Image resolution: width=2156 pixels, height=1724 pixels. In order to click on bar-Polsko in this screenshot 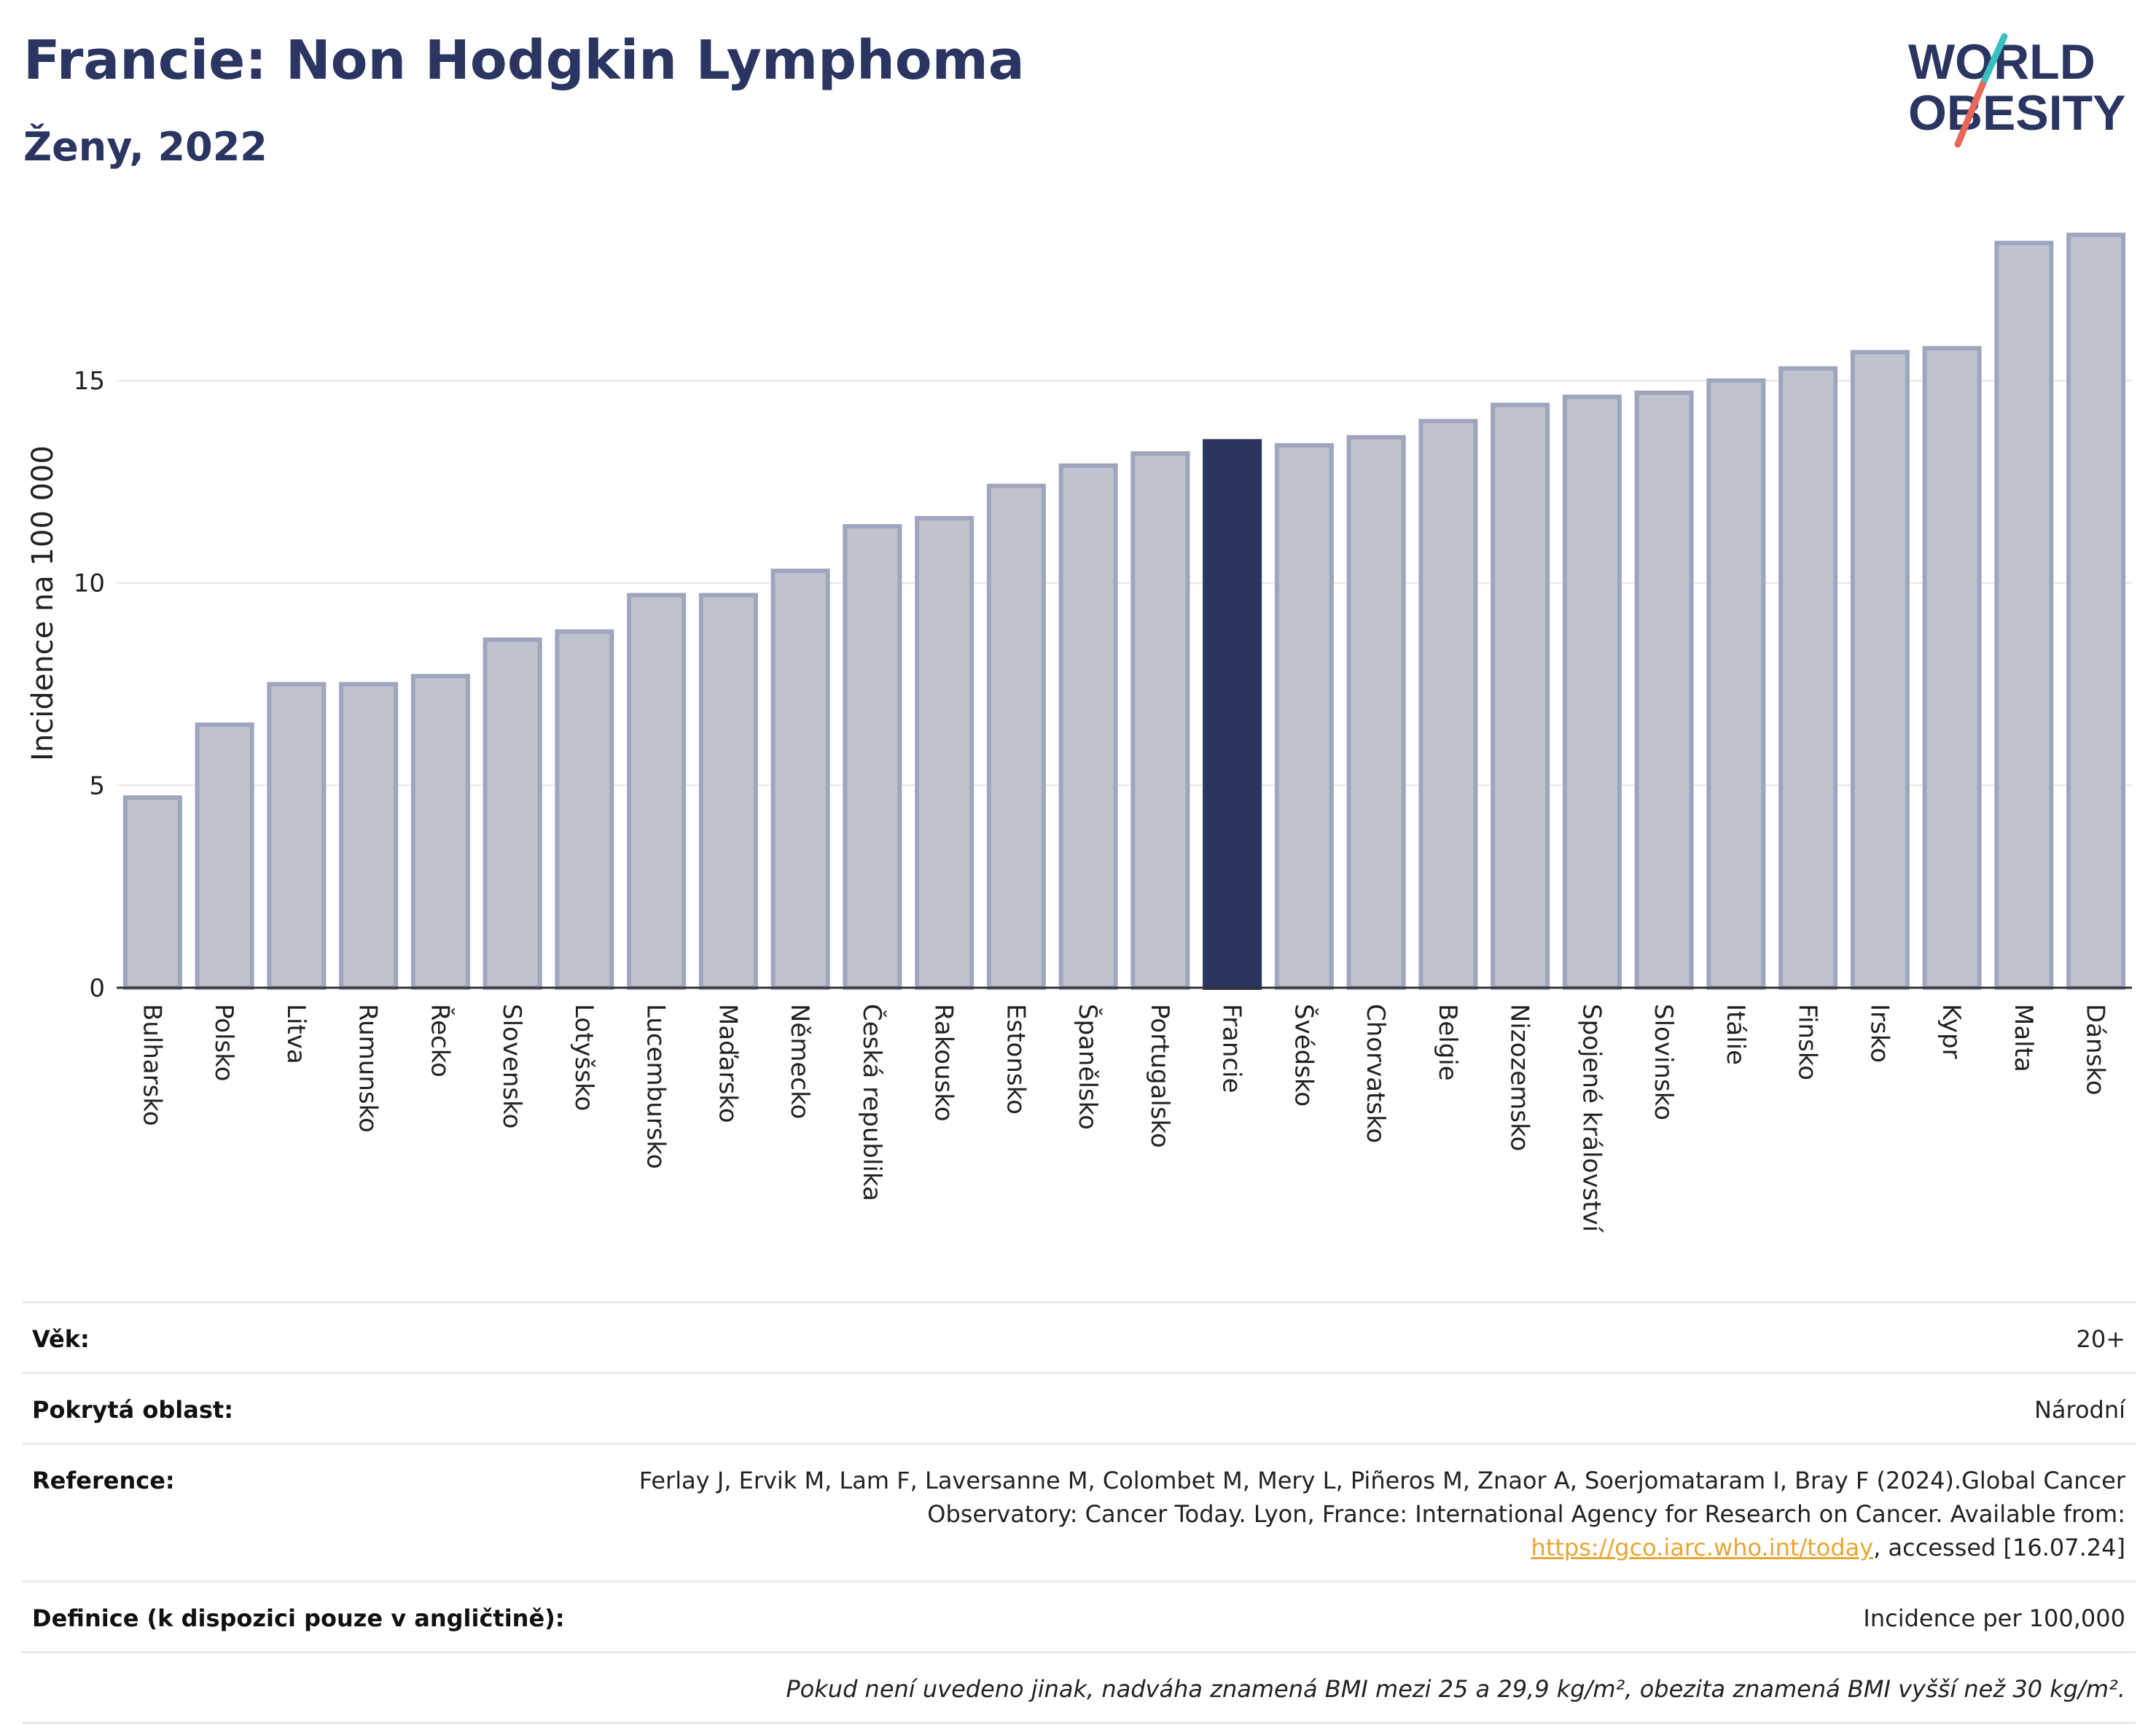, I will do `click(225, 856)`.